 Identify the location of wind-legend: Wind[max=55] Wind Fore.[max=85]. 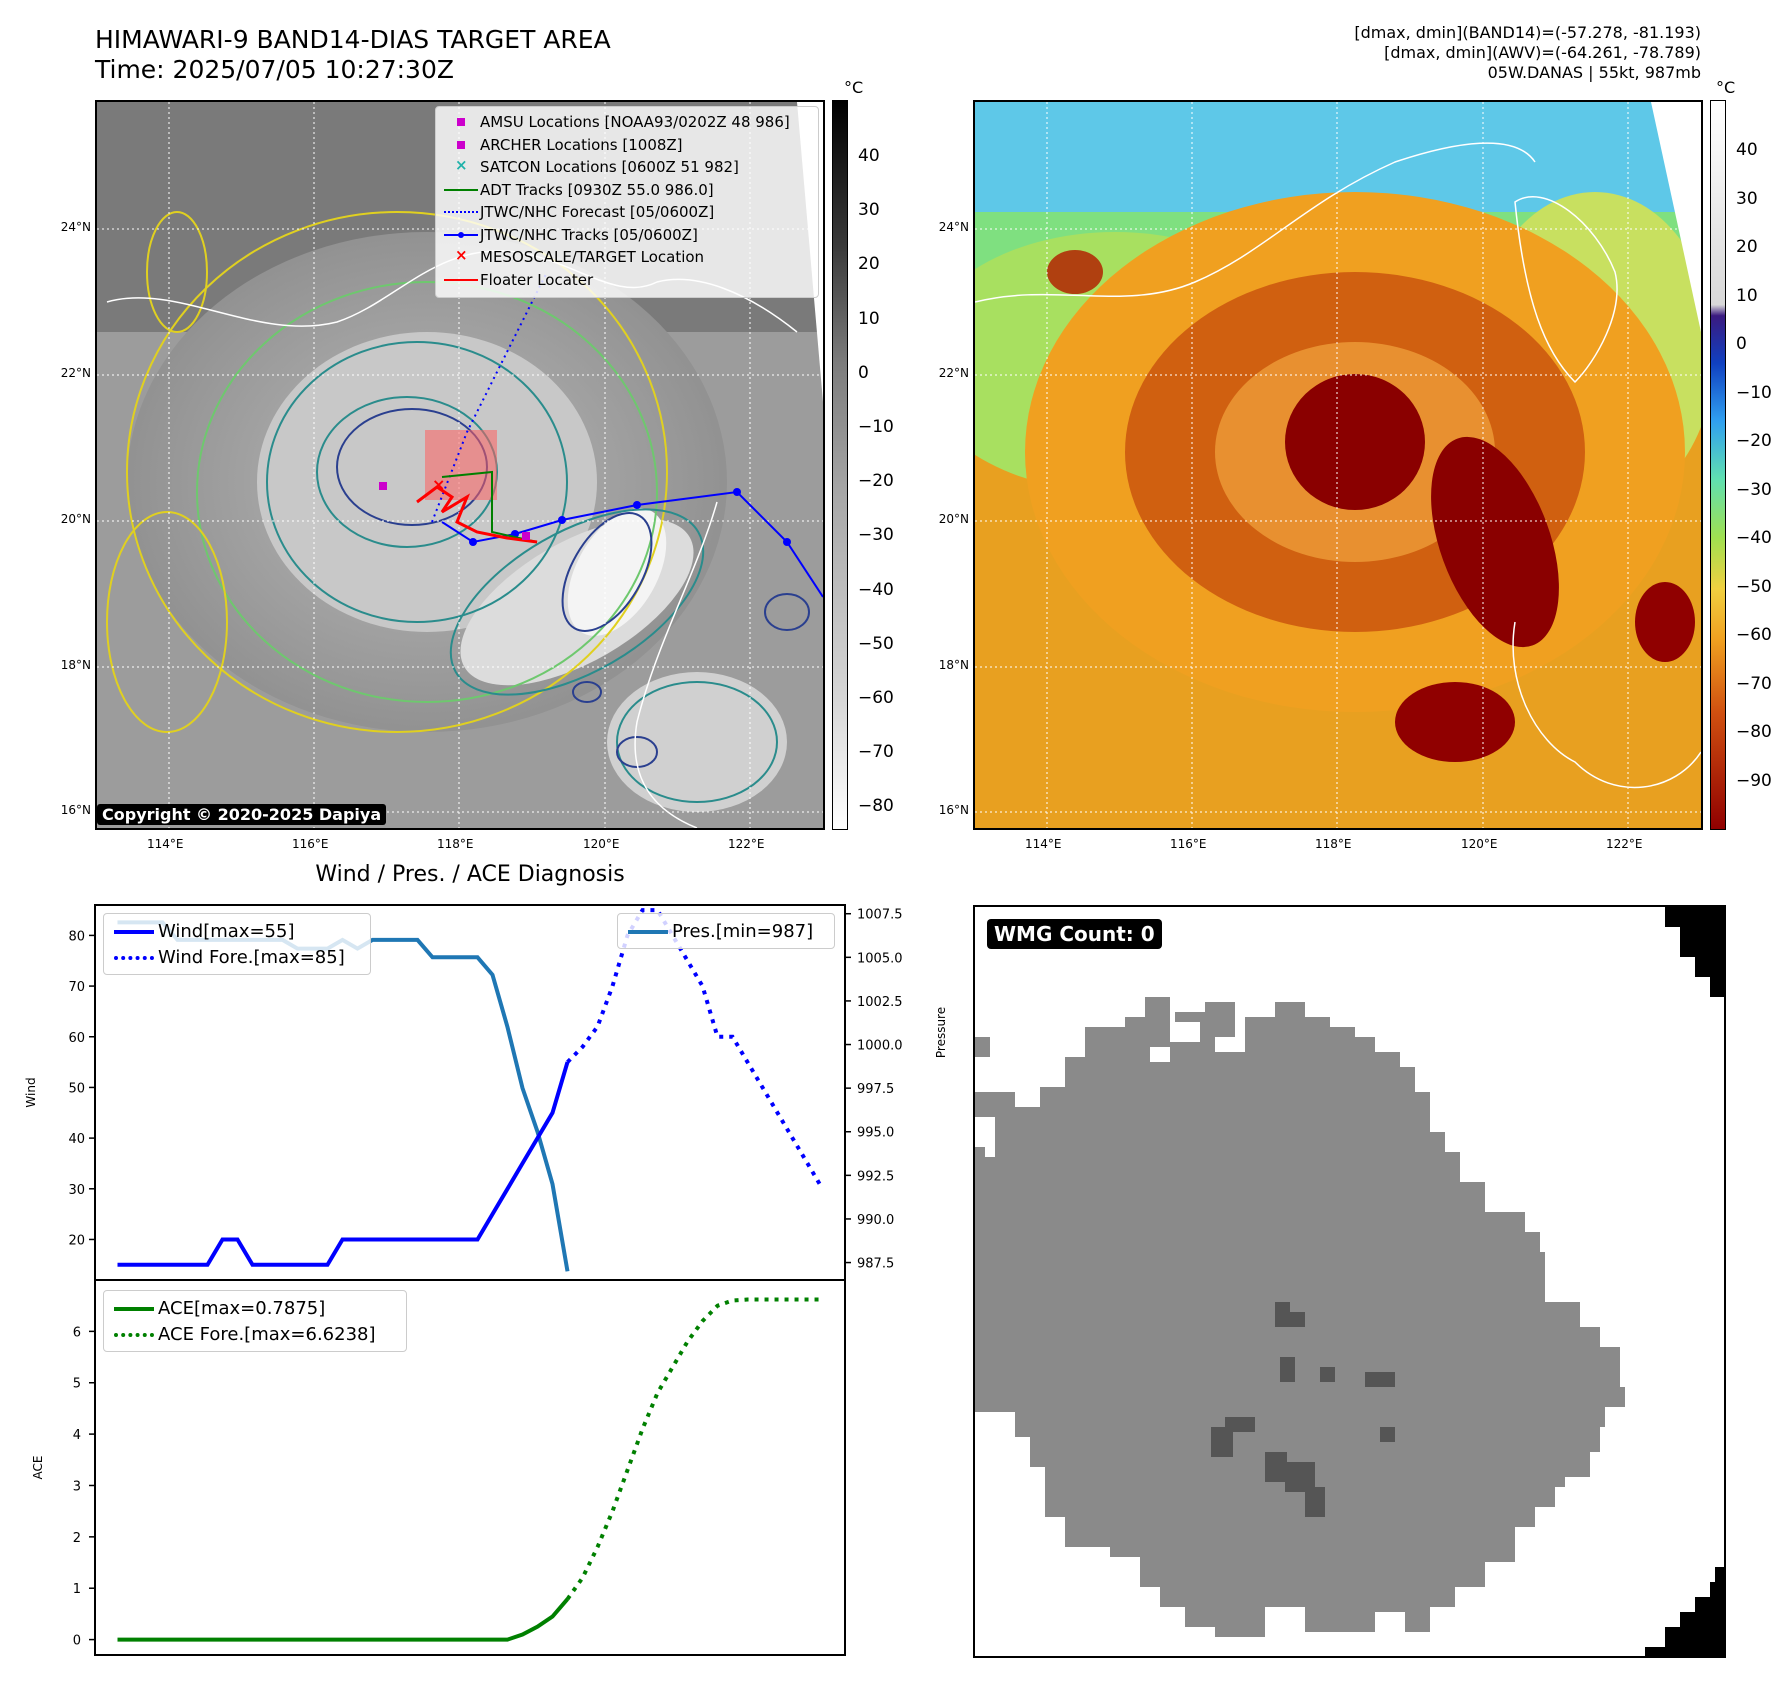
(237, 944).